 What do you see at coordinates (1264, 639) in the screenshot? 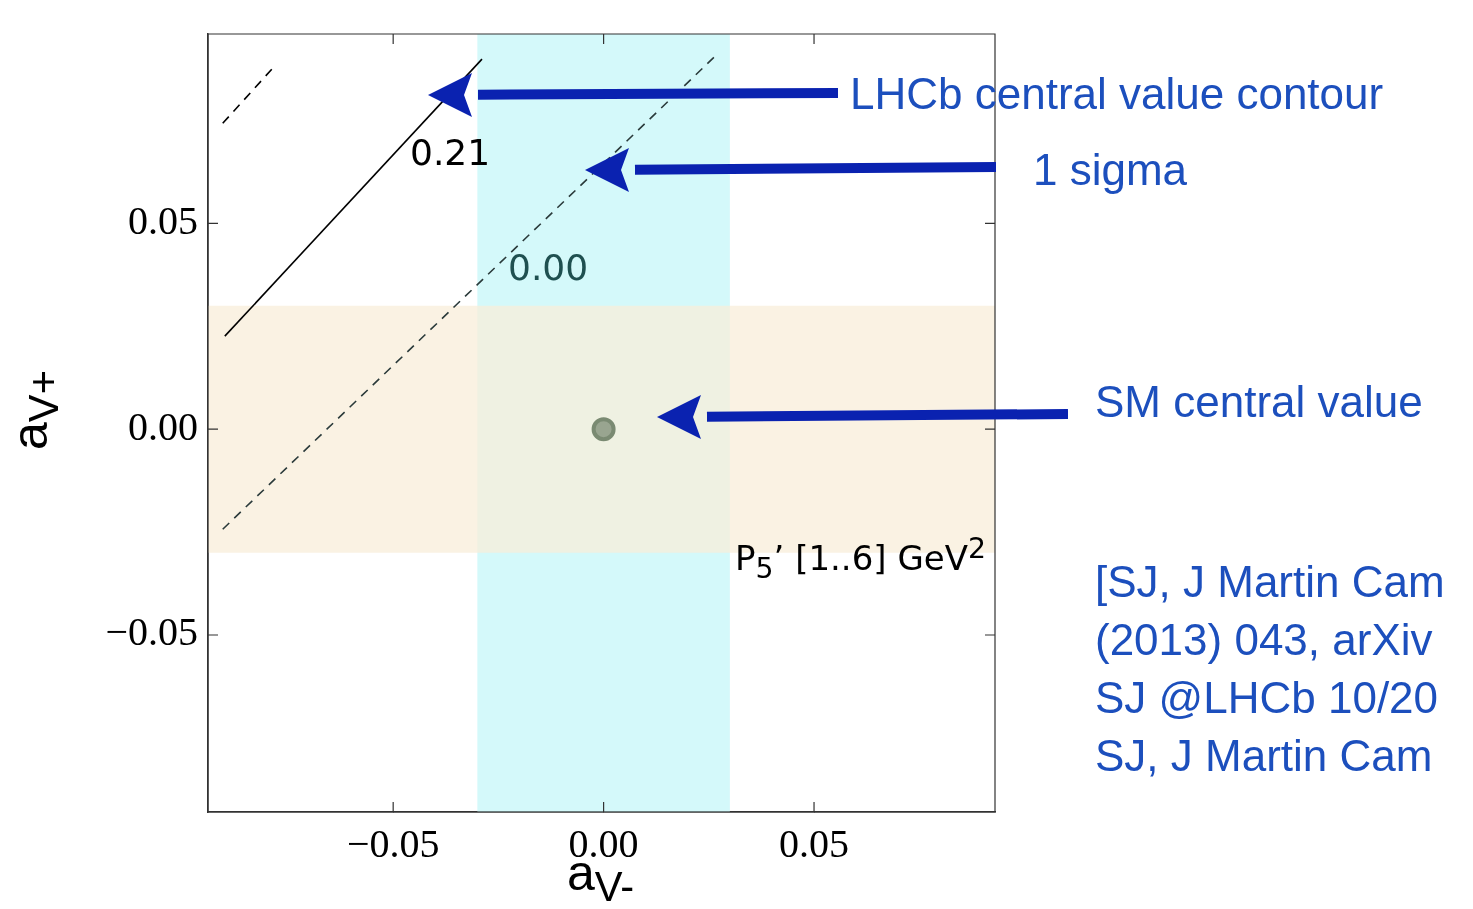
I see `text: (2013) 043, arXiv` at bounding box center [1264, 639].